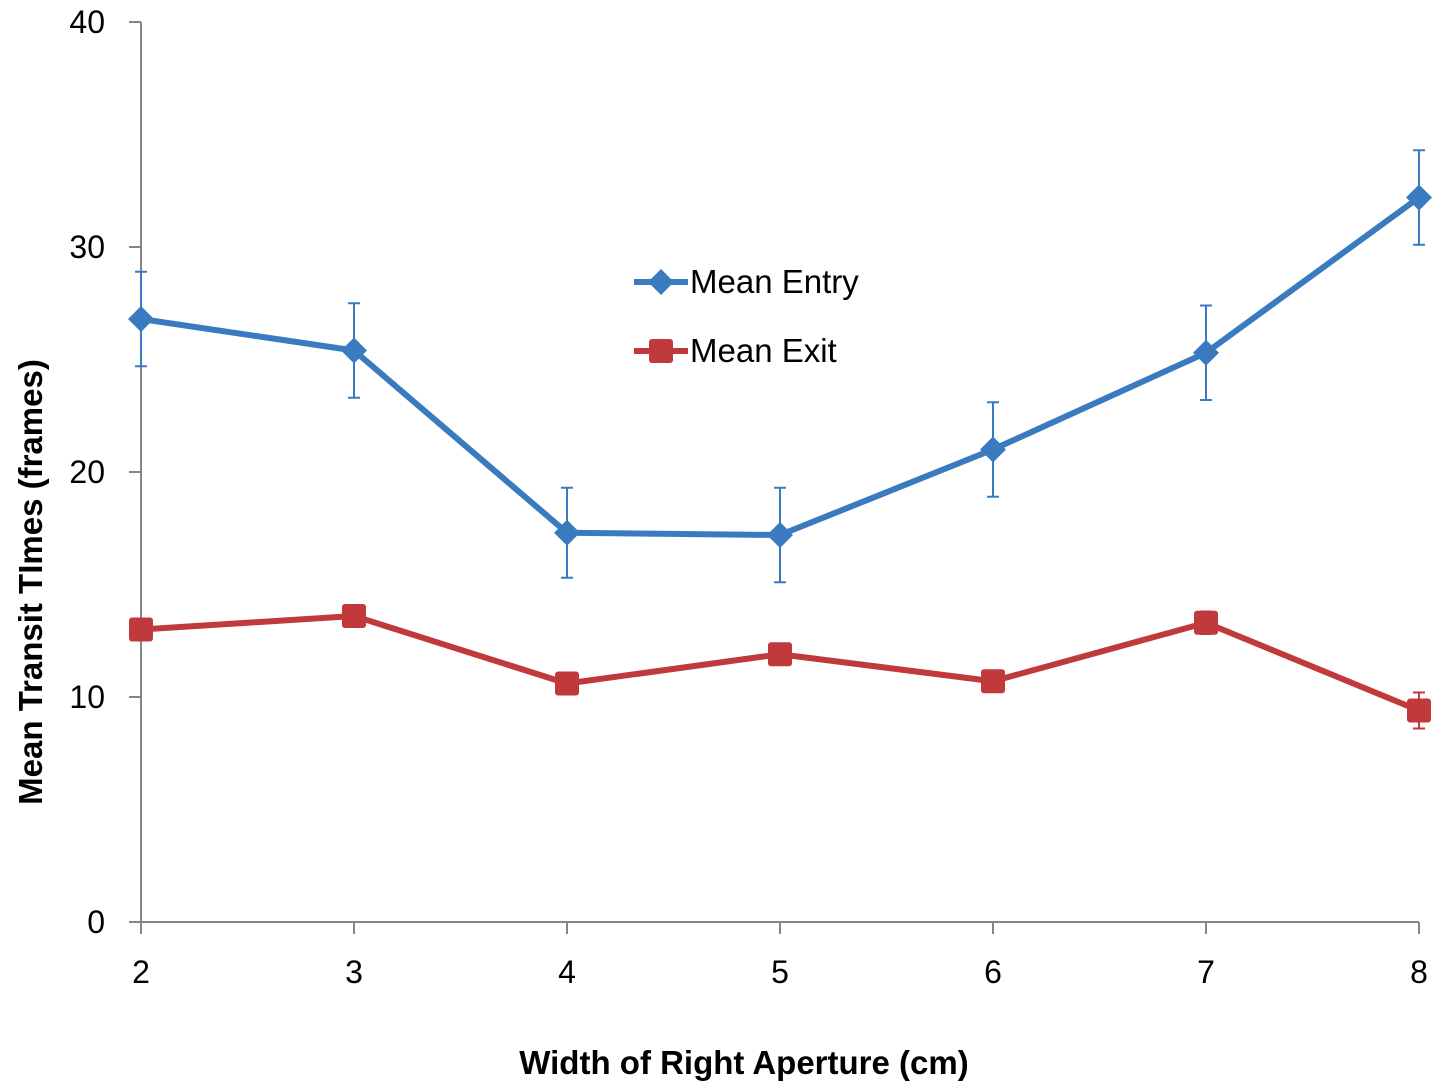 This screenshot has width=1446, height=1082. I want to click on y-tick-label: 40, so click(87, 22).